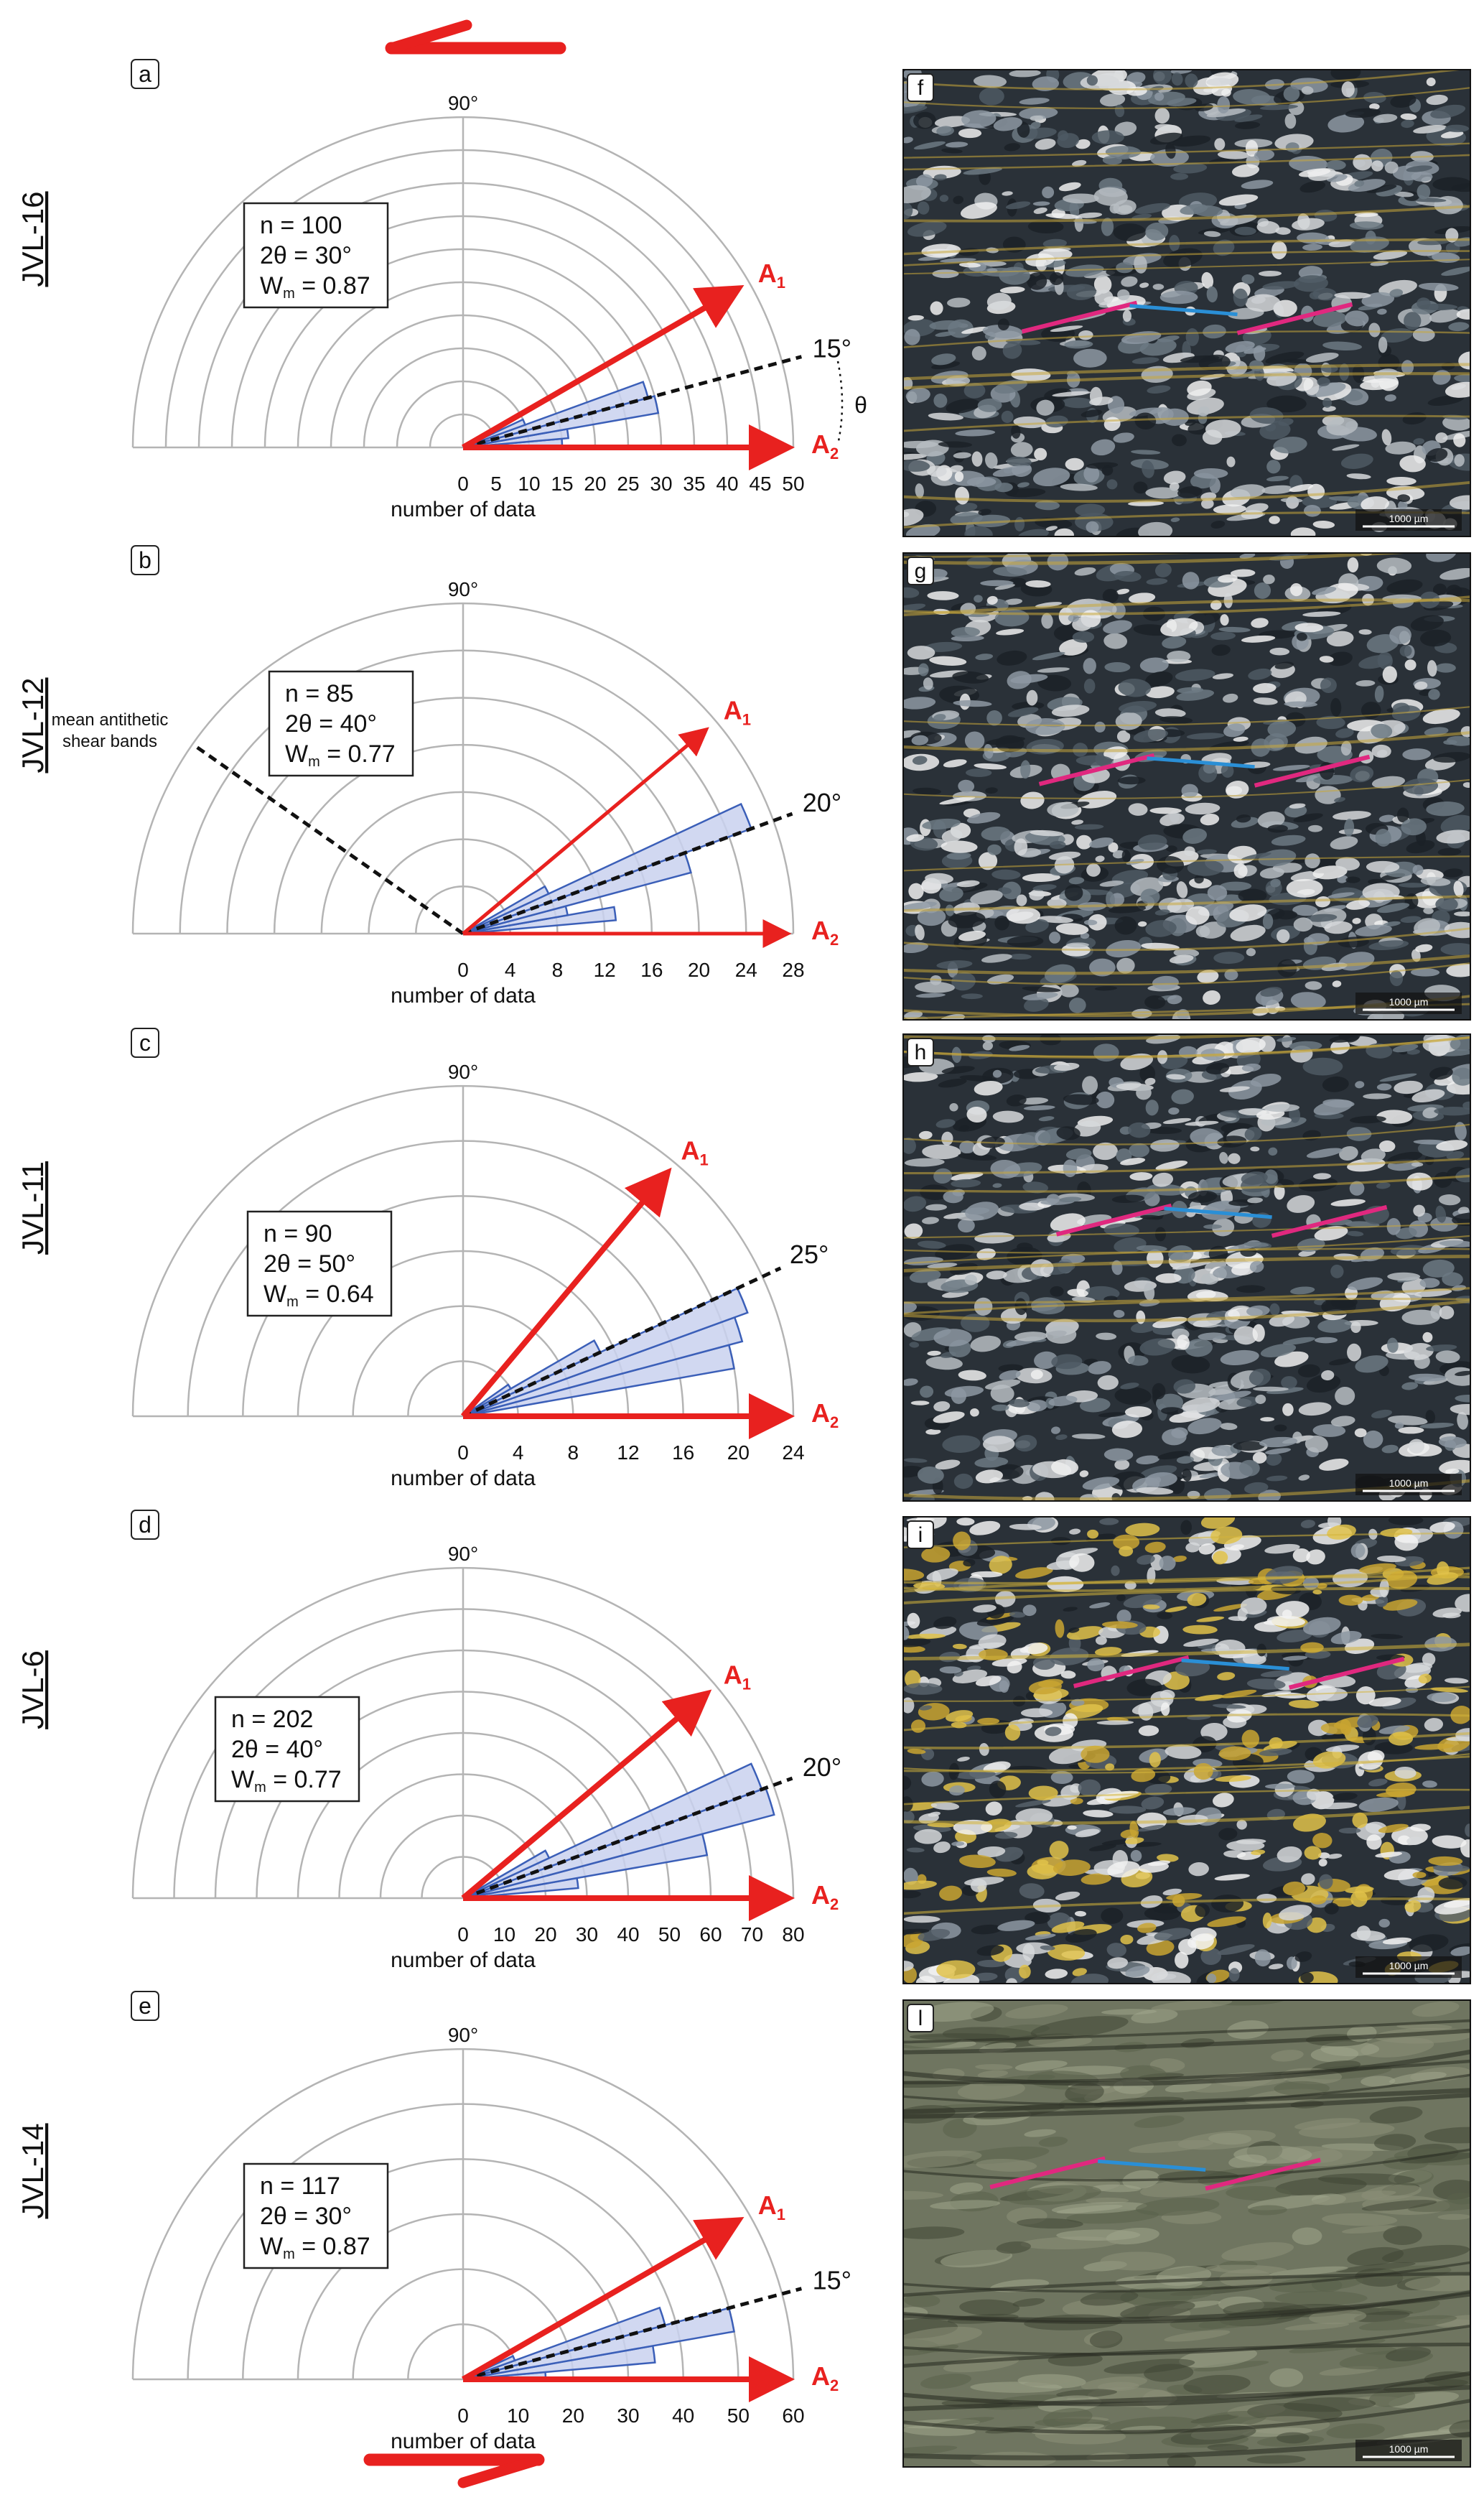 The image size is (1484, 2505). I want to click on foliation-marker, so click(1183, 310).